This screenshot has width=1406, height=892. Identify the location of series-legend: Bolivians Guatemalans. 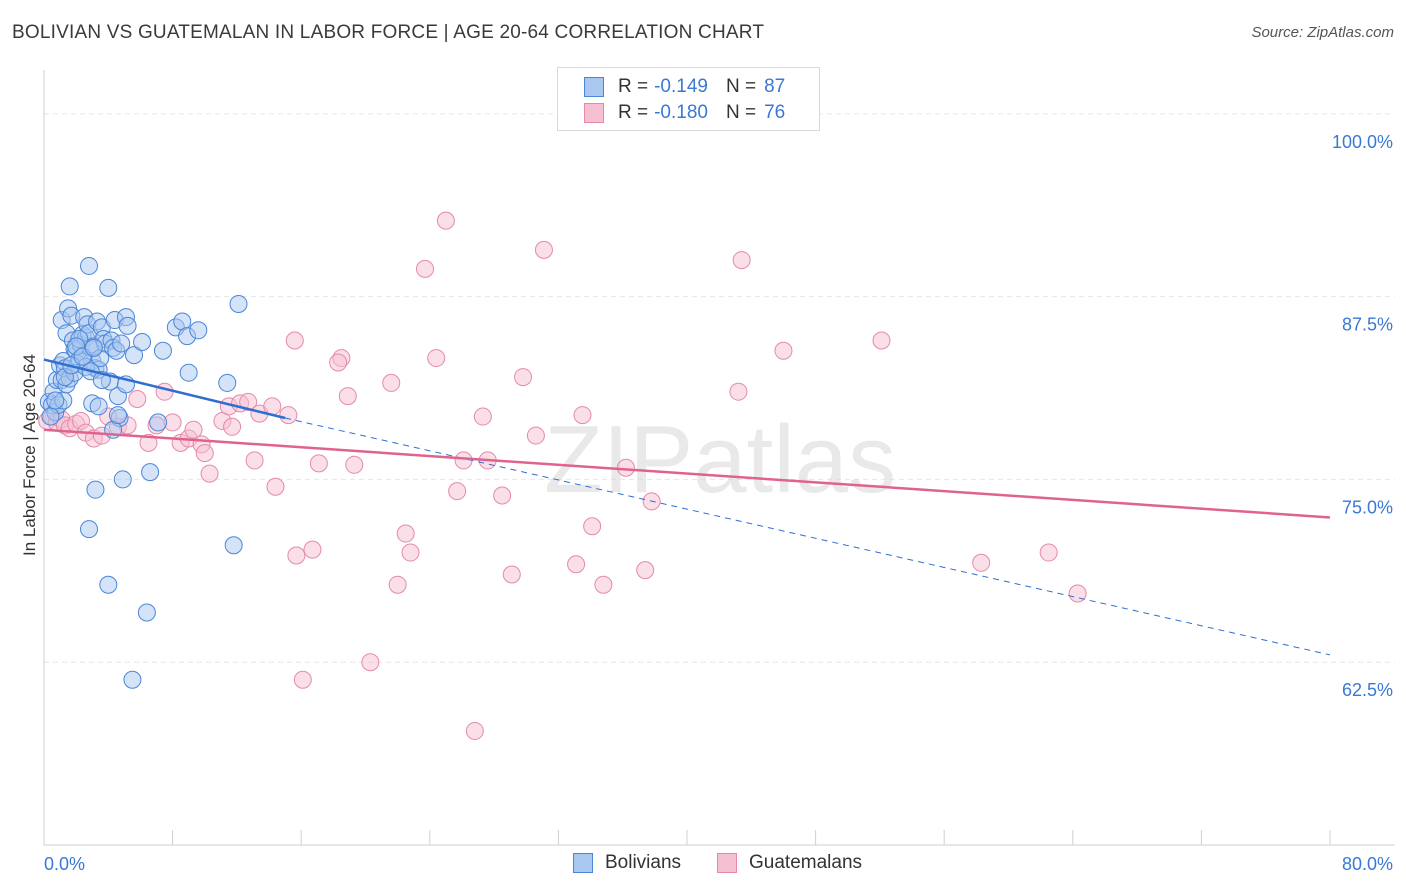
(703, 865).